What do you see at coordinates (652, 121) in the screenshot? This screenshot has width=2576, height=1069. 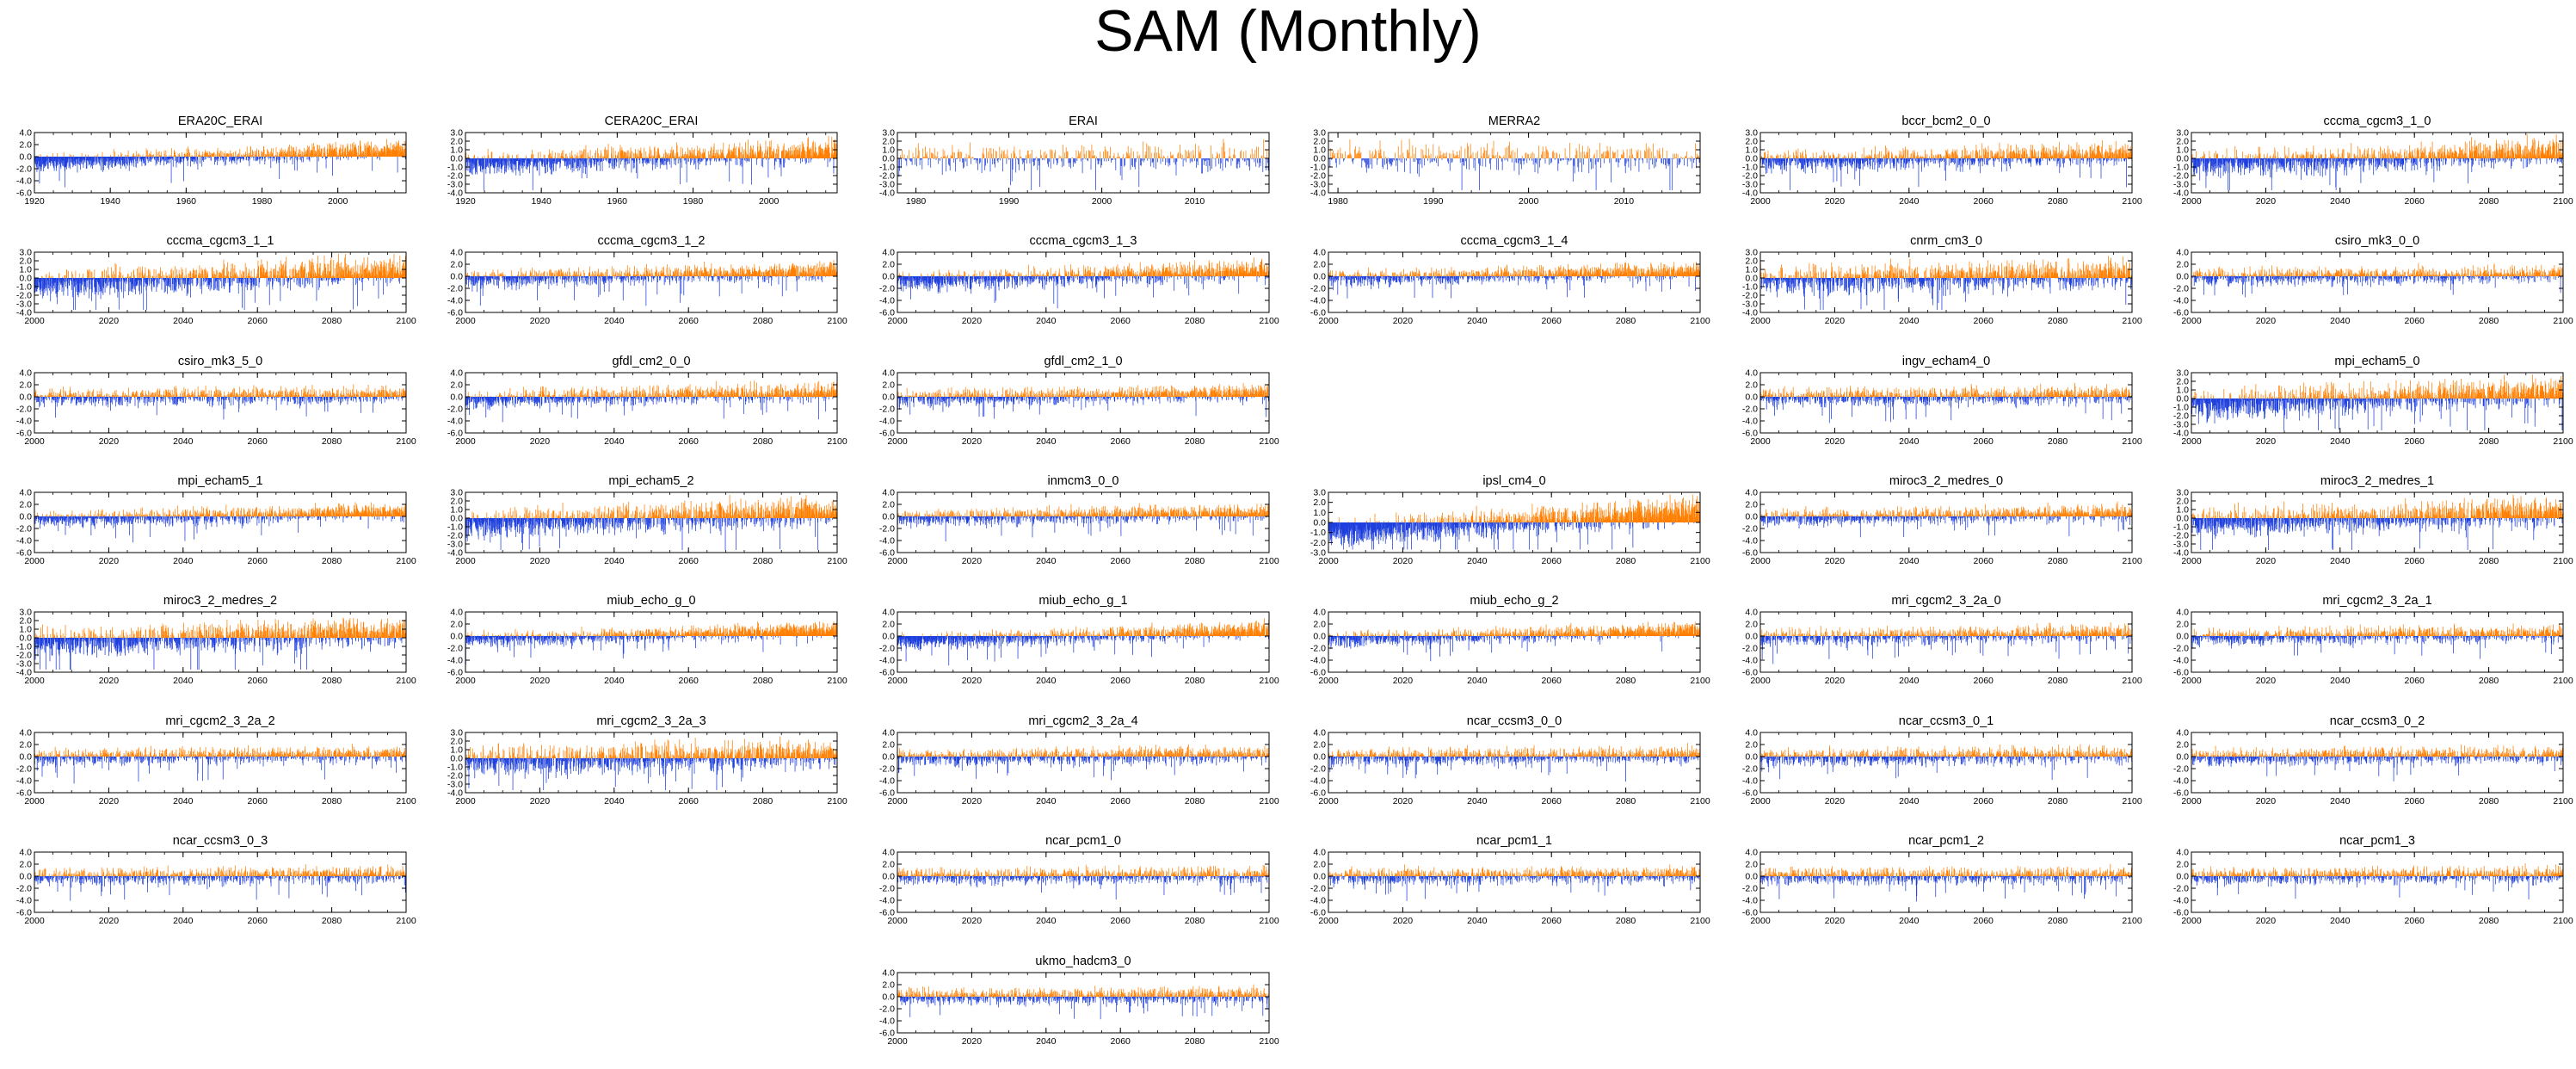 I see `panel-title: CERA20C_ERAI` at bounding box center [652, 121].